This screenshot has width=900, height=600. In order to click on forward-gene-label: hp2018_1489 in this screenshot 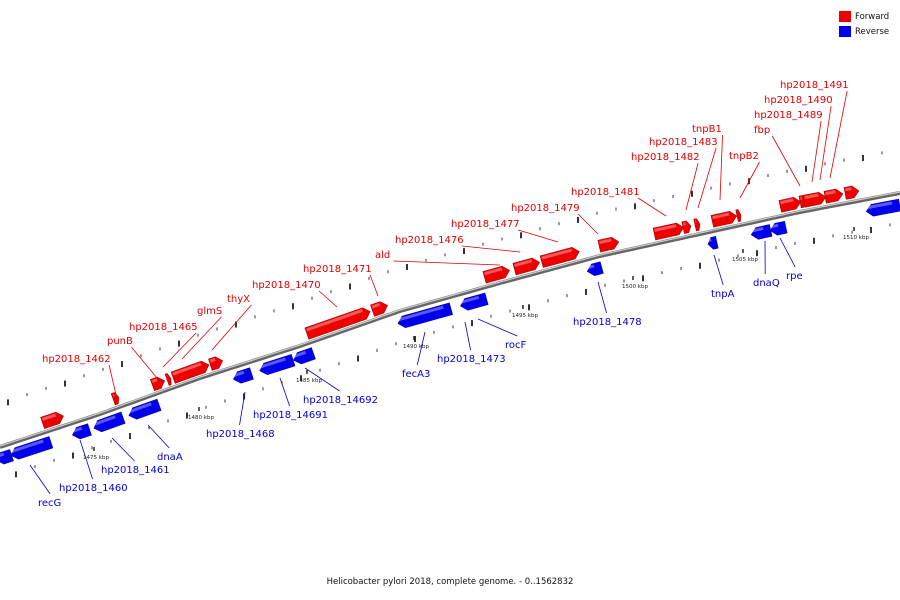, I will do `click(788, 115)`.